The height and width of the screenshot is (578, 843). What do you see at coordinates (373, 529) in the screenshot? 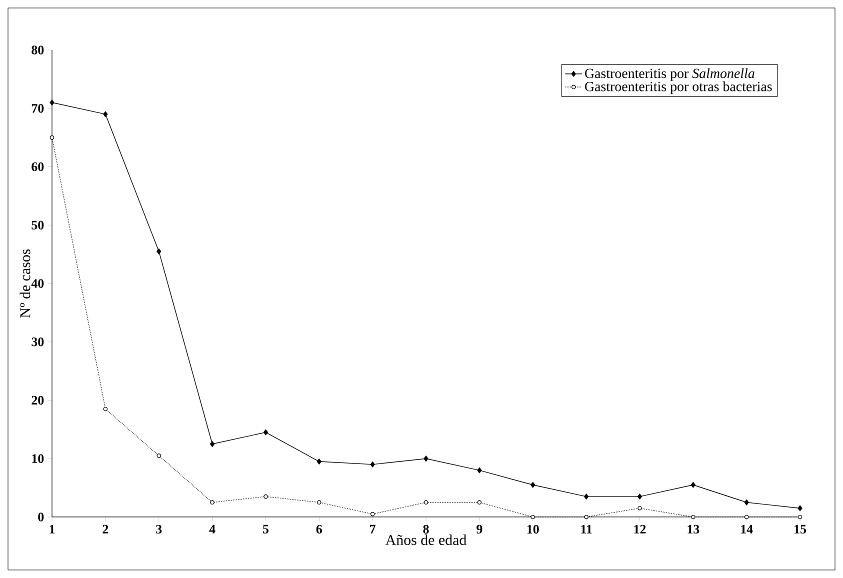
I see `x-tick-label: 7` at bounding box center [373, 529].